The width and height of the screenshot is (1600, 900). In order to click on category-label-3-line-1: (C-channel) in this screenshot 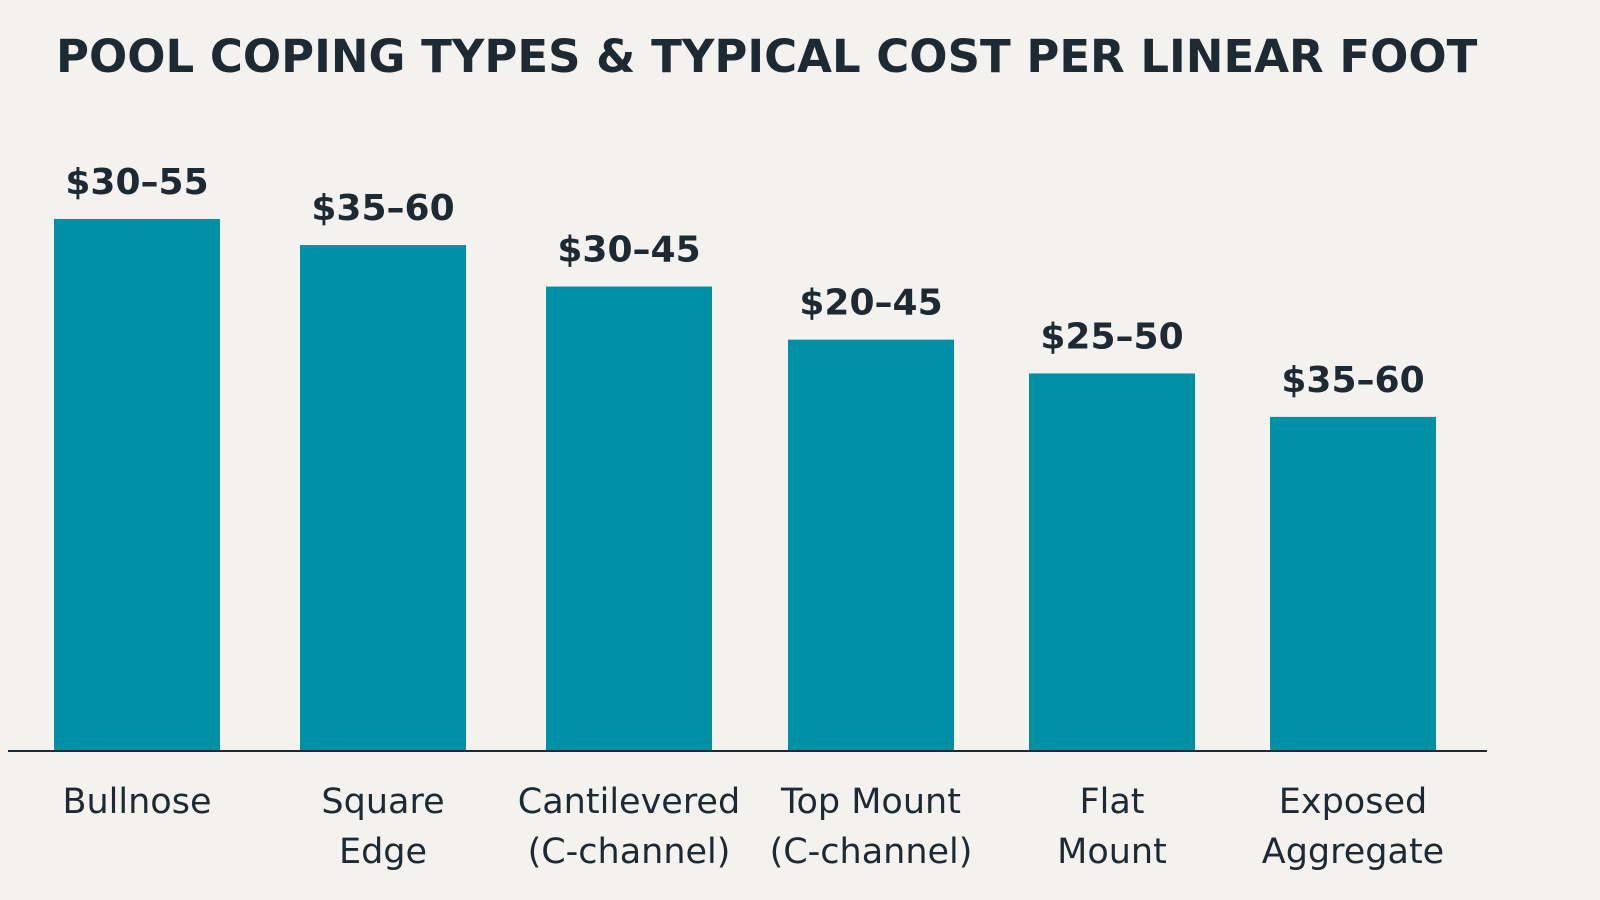, I will do `click(871, 852)`.